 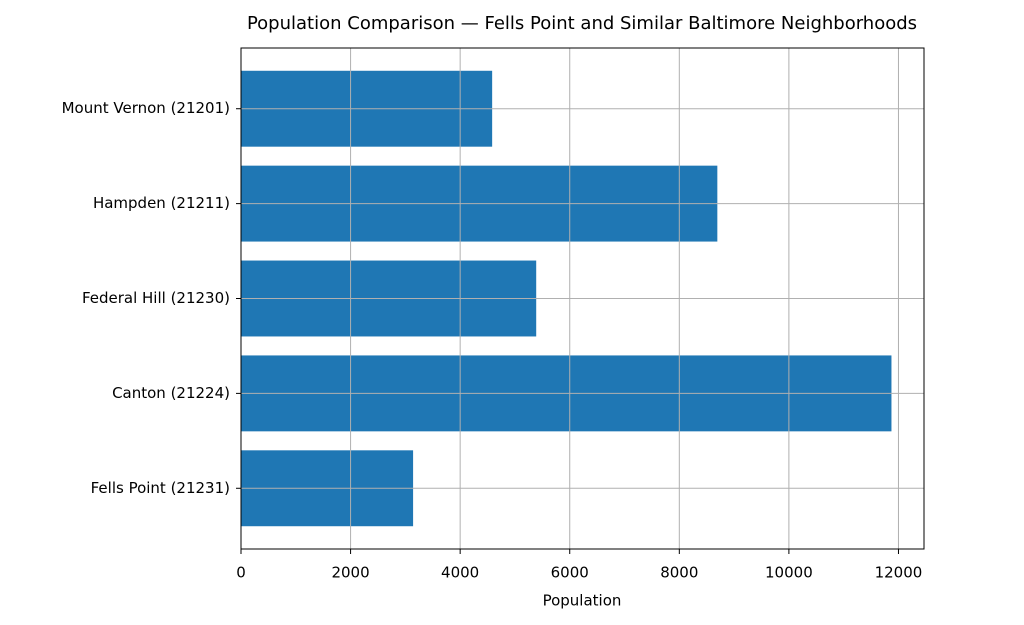 What do you see at coordinates (241, 573) in the screenshot?
I see `x-tick-label: 0` at bounding box center [241, 573].